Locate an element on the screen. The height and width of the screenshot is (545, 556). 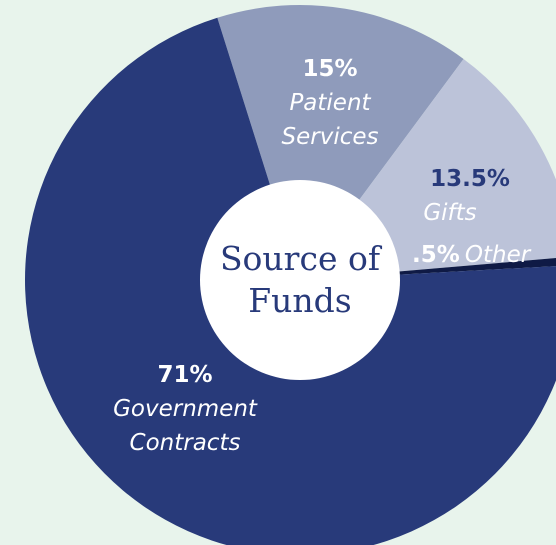
slice-label: 13.5% Gifts is located at coordinates (470, 196).